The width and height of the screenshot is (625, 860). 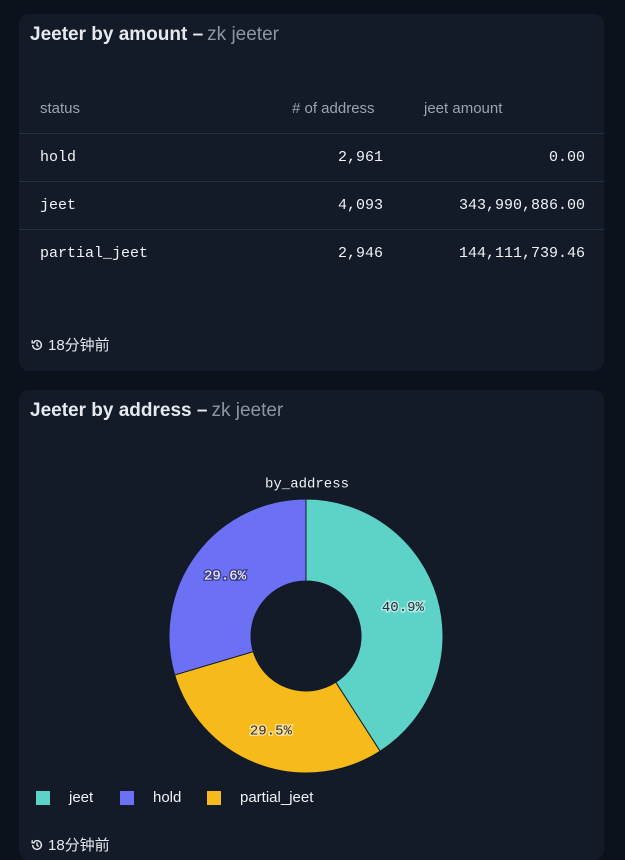 What do you see at coordinates (155, 157) in the screenshot?
I see `table-cell: hold` at bounding box center [155, 157].